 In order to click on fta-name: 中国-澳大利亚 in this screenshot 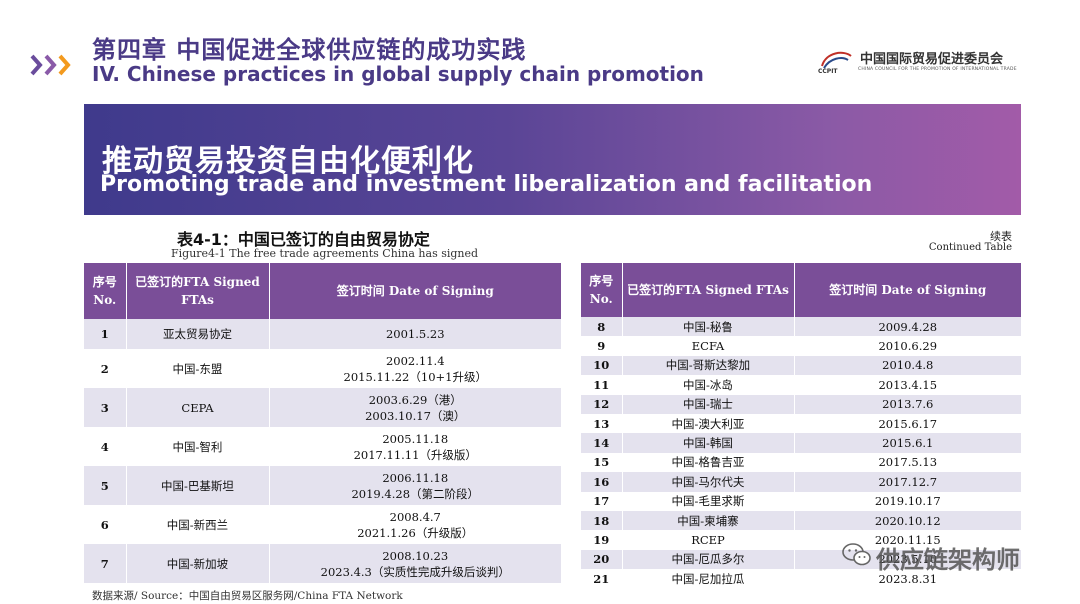, I will do `click(708, 423)`.